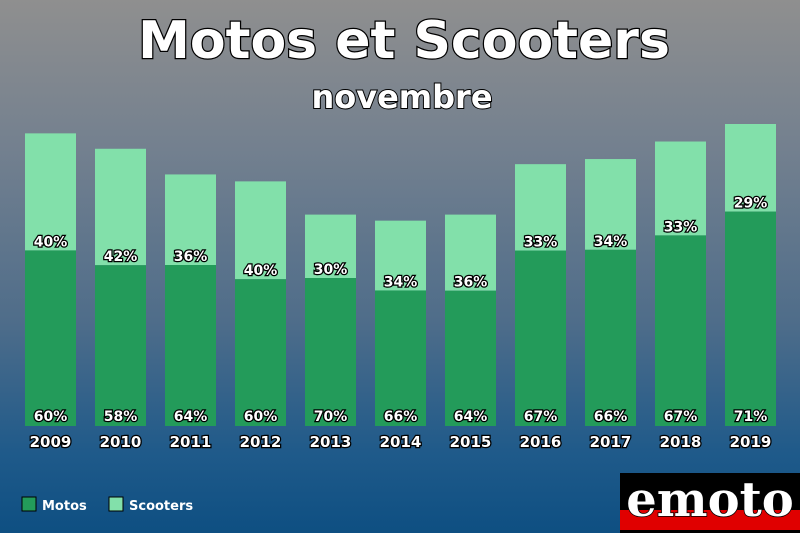 Image resolution: width=800 pixels, height=533 pixels. Describe the element at coordinates (331, 417) in the screenshot. I see `data-label-motos-2013: 70%` at that location.